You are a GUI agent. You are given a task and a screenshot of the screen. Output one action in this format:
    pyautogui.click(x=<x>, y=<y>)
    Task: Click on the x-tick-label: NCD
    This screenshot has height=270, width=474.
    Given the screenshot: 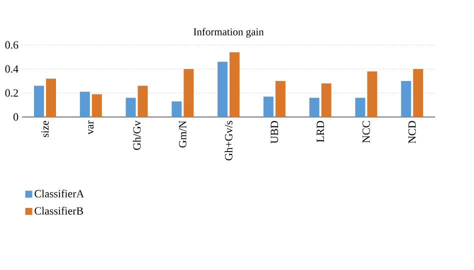 What is the action you would take?
    pyautogui.click(x=412, y=132)
    